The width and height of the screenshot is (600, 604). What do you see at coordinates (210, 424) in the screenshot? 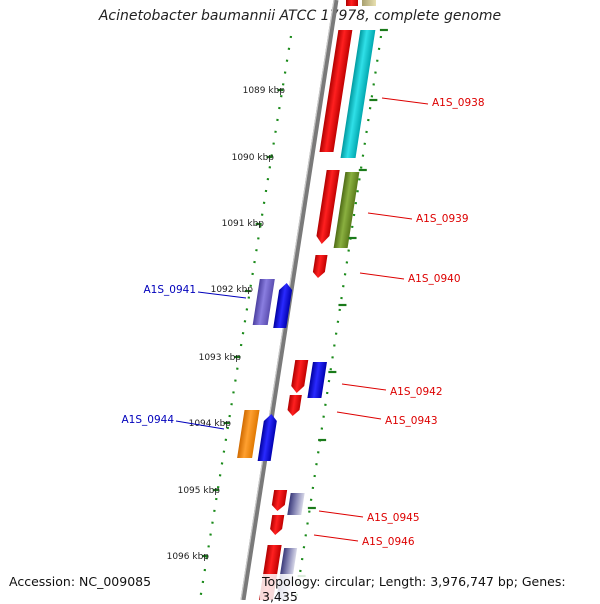
I see `tick-label: 1094 kbp` at bounding box center [210, 424].